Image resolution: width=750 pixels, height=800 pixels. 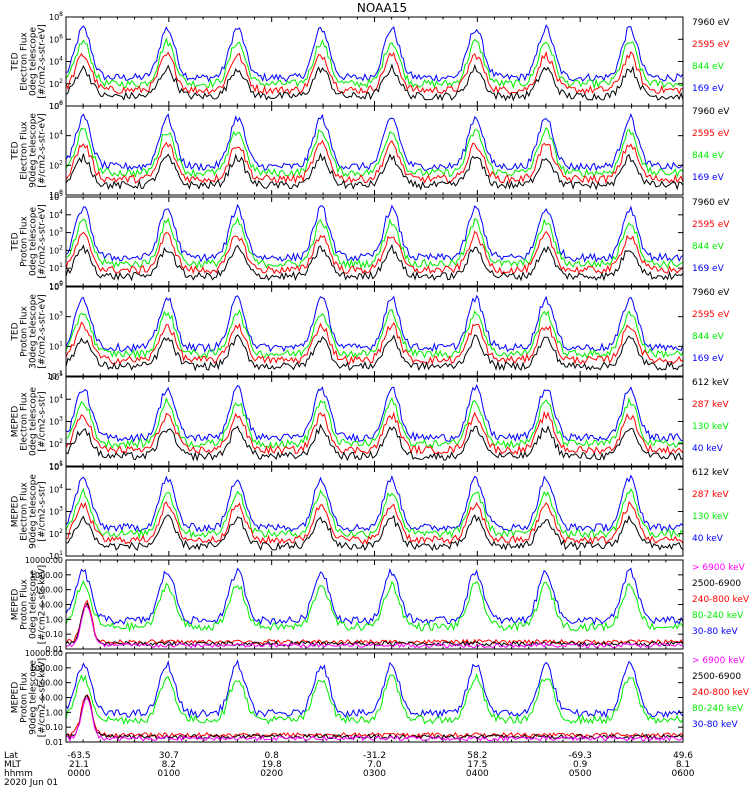 I want to click on date-label: 2020 Jun 01, so click(x=31, y=783).